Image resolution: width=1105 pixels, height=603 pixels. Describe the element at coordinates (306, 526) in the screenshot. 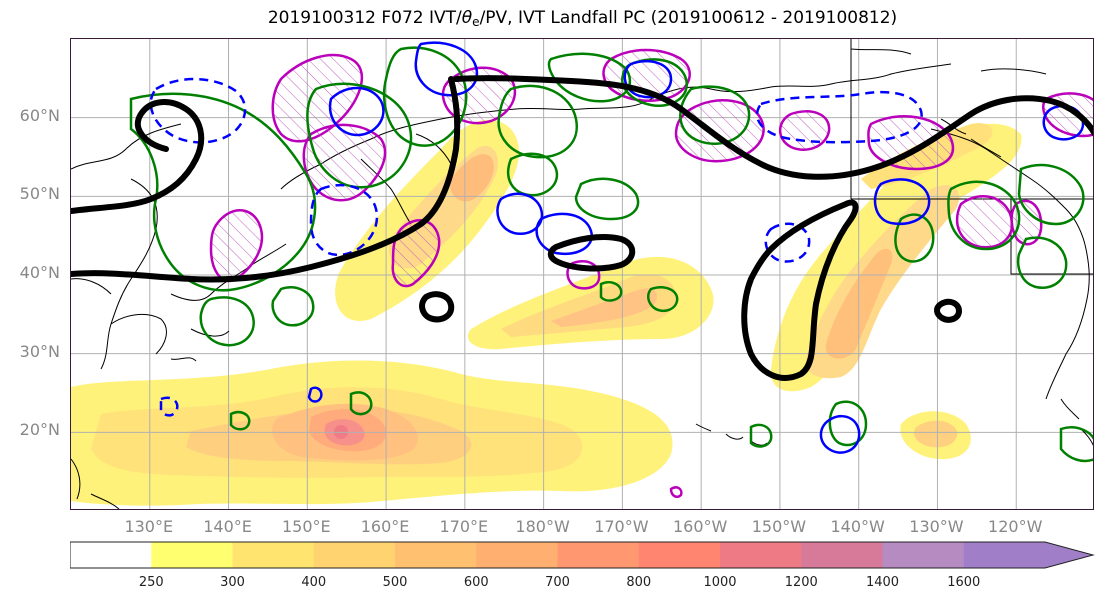

I see `longitude-label: 150°E` at that location.